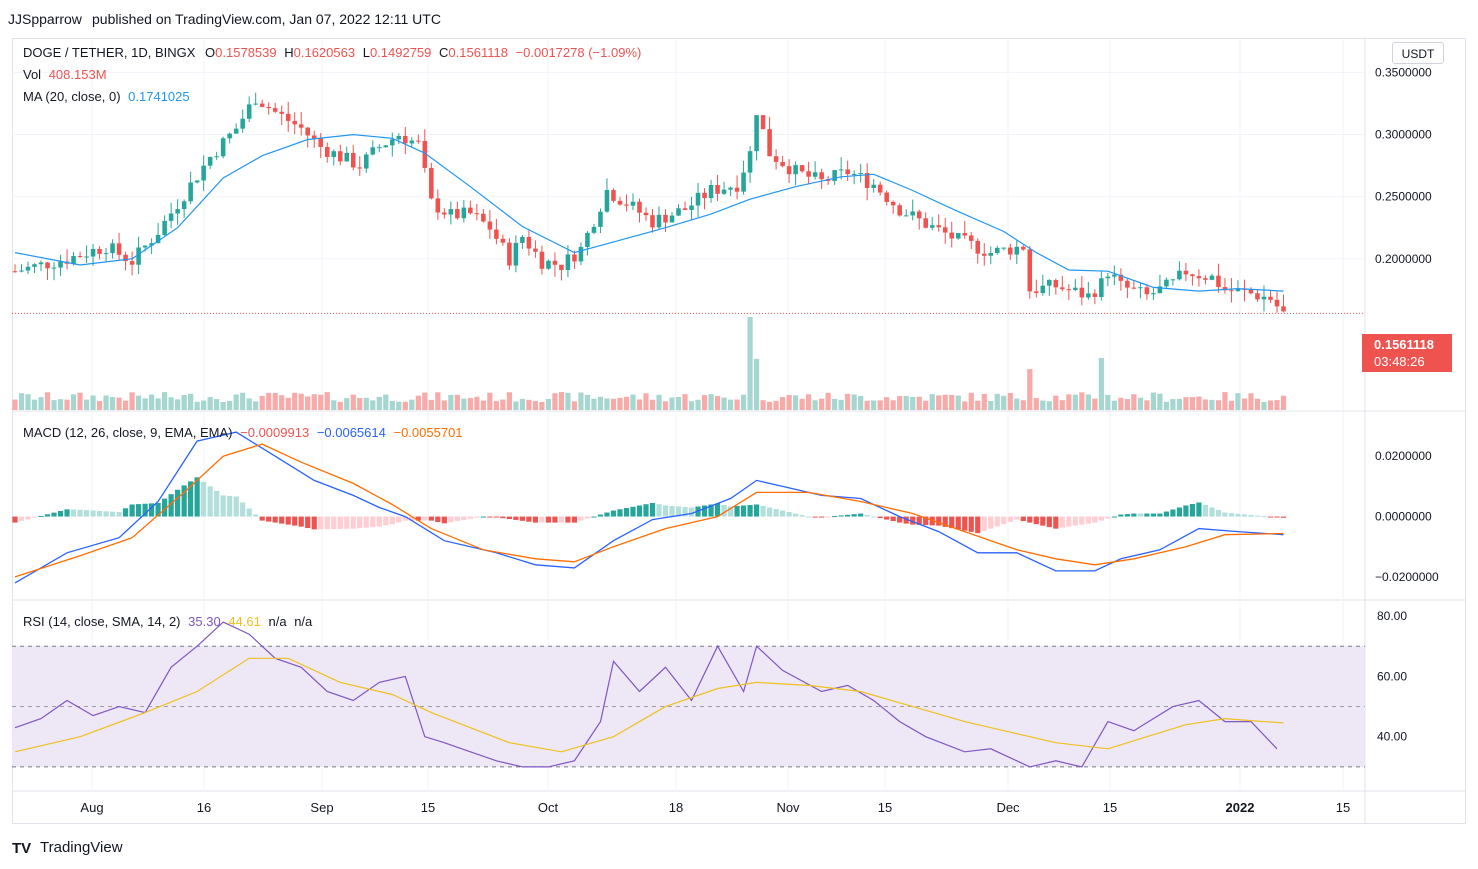  I want to click on ma-legend: MA (20, close, 0) 0.1741025, so click(106, 96).